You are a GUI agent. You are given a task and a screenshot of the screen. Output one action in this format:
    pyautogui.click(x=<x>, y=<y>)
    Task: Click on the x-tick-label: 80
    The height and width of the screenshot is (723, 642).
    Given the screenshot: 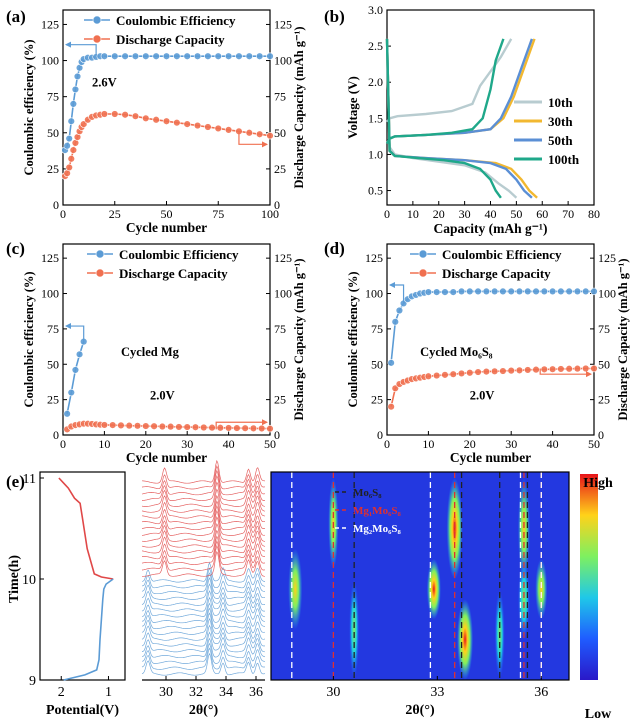 What is the action you would take?
    pyautogui.click(x=594, y=214)
    